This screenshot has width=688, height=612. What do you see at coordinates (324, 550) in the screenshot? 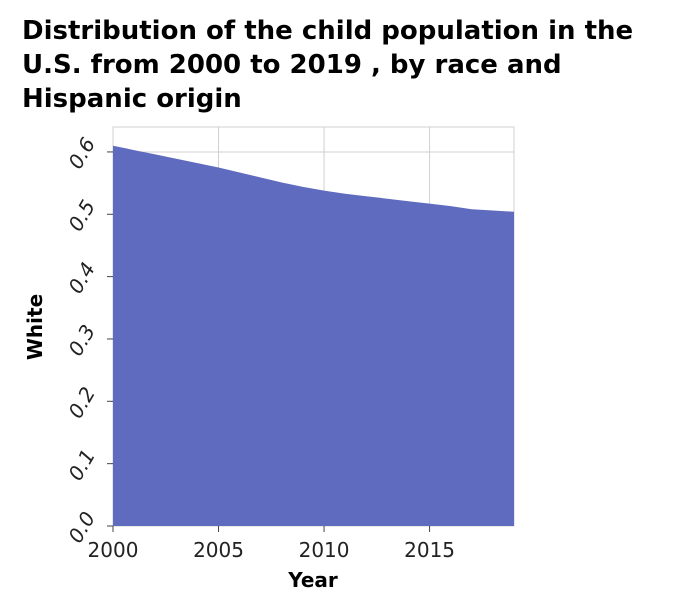
I see `x-tick-label: 2010` at bounding box center [324, 550].